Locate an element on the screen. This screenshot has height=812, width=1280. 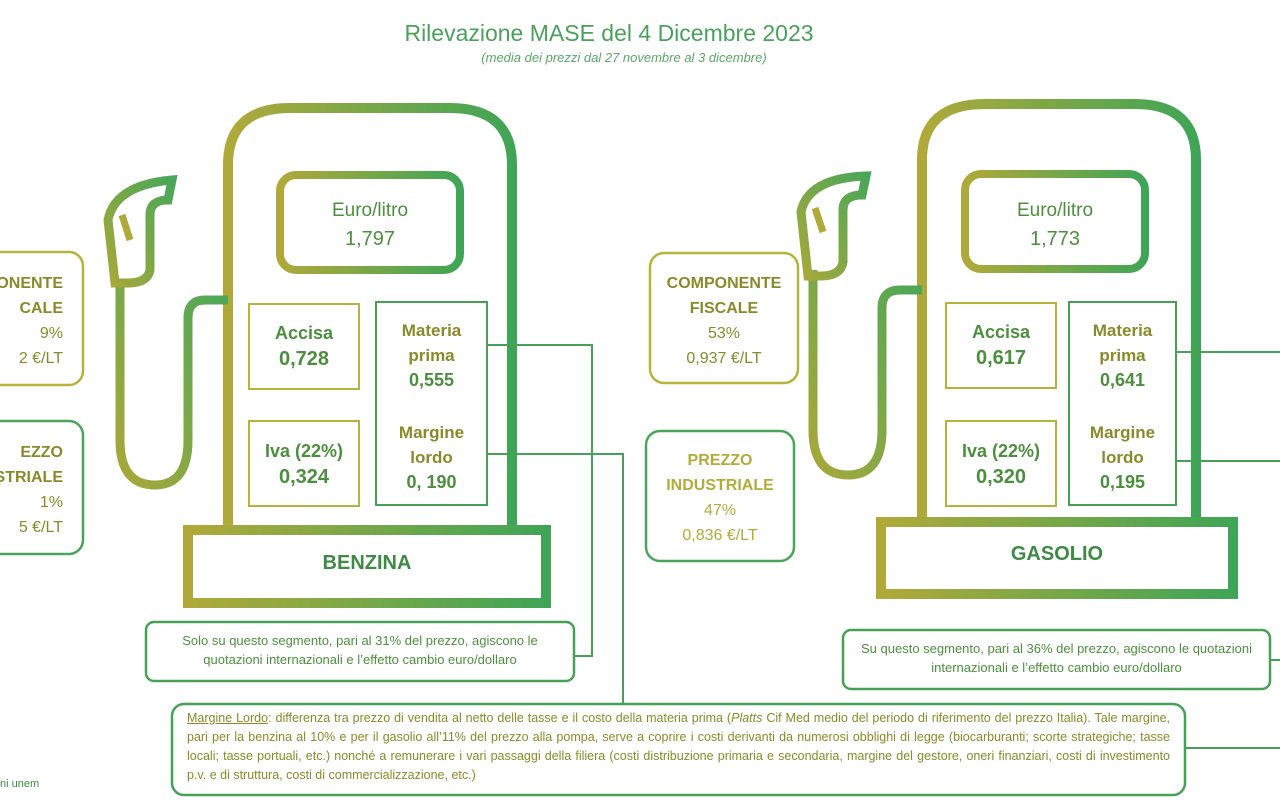
gasolio-materia-prima: Materia prima 0,641 is located at coordinates (1122, 355).